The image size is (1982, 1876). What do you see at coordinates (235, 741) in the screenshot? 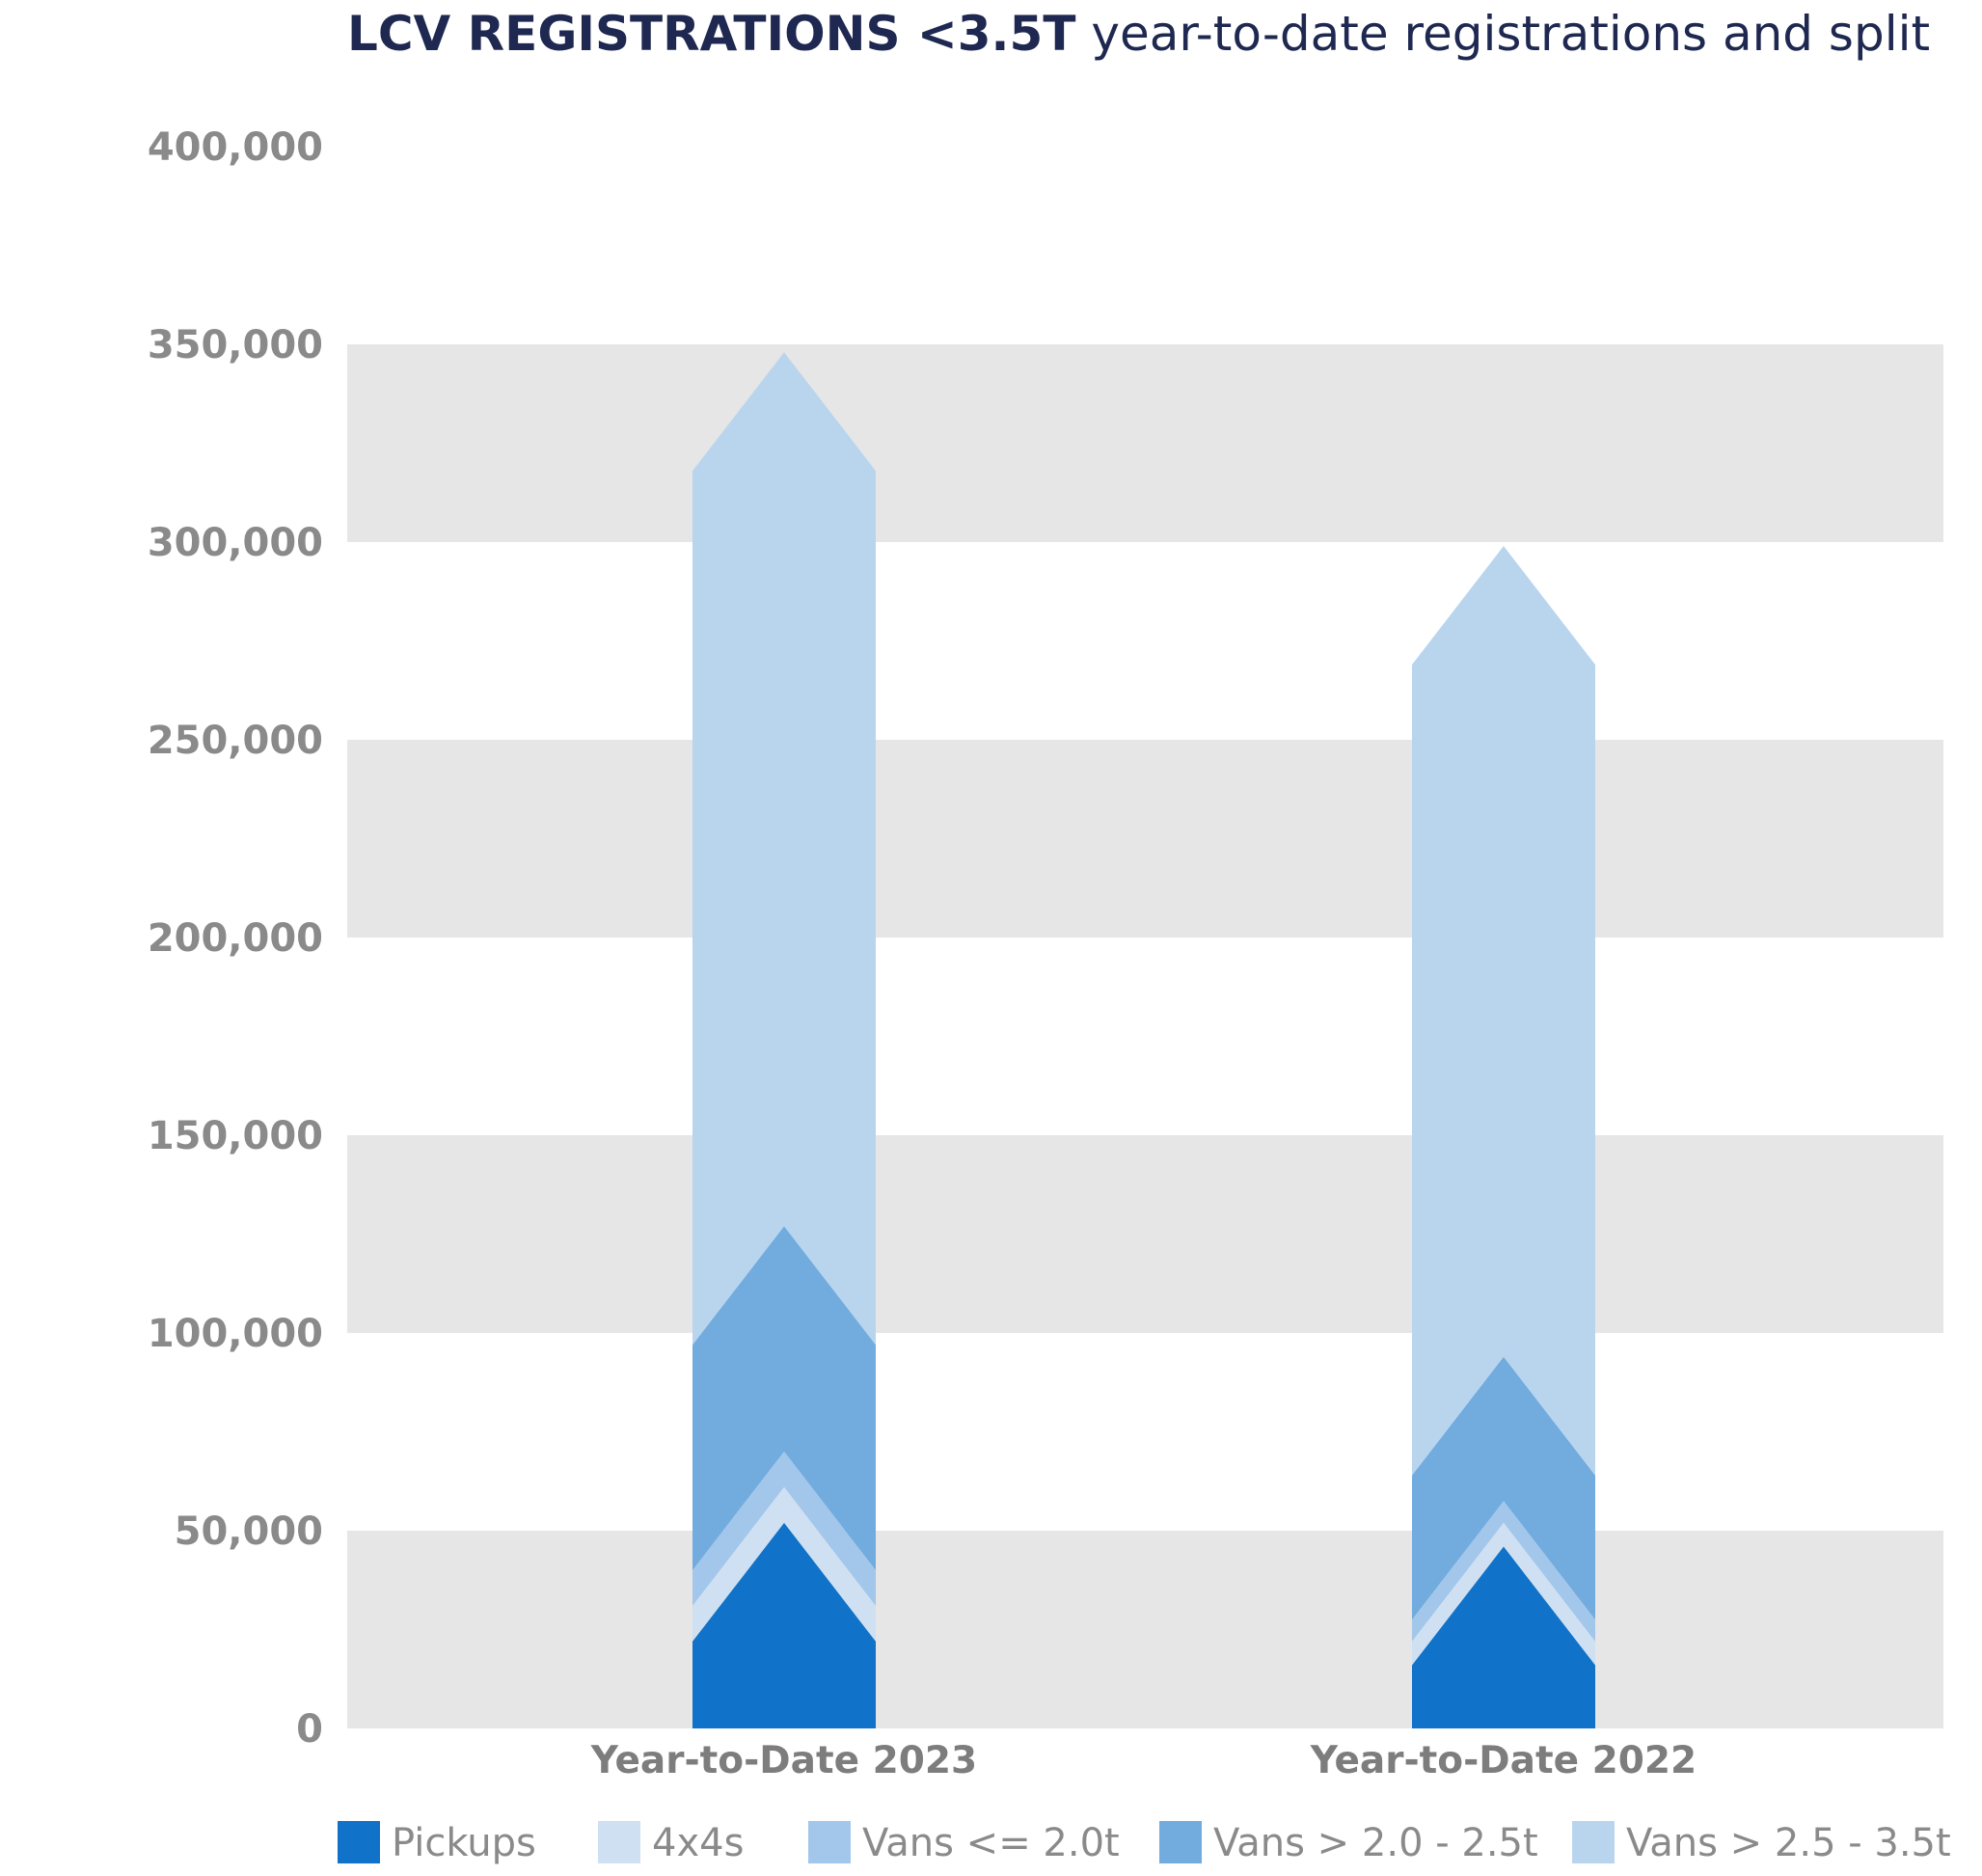
I see `y-tick-label: 250,000` at bounding box center [235, 741].